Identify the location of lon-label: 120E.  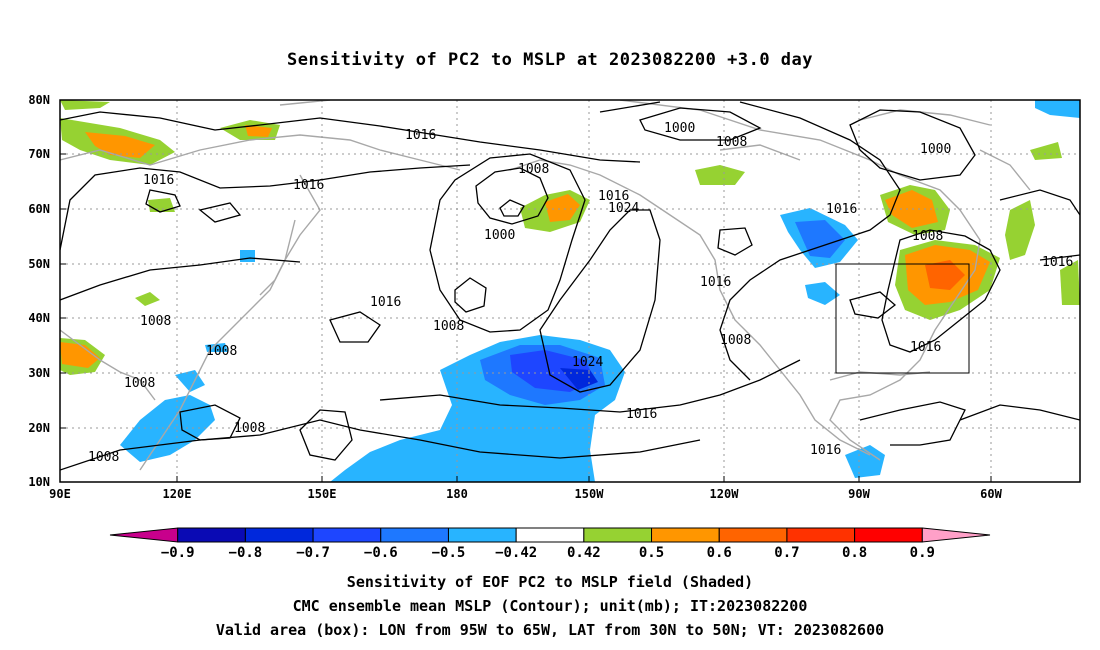
(177, 494).